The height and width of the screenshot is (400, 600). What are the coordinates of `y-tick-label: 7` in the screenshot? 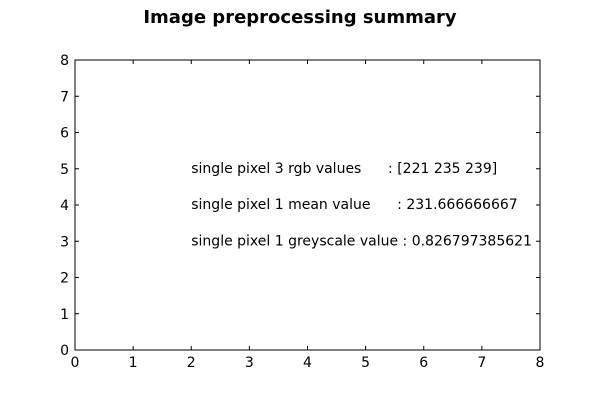 It's located at (64, 97).